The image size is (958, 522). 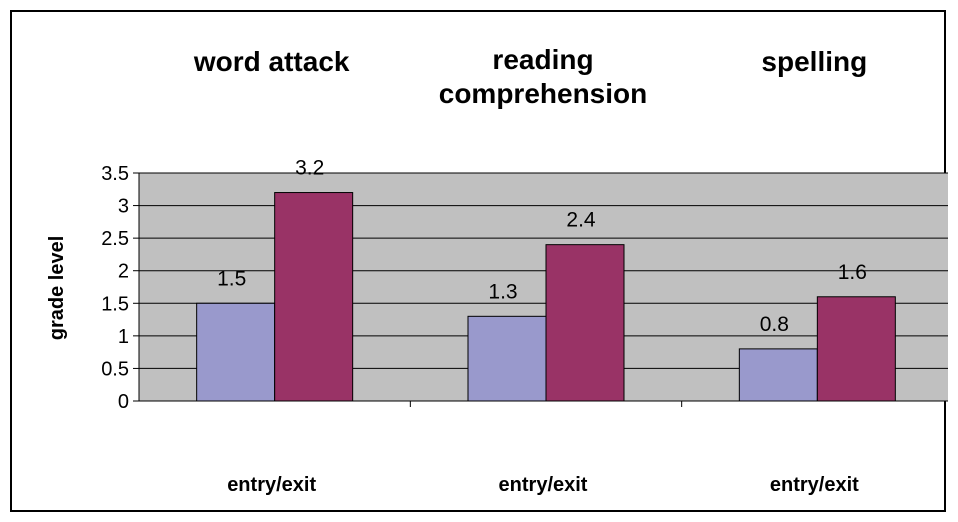 I want to click on y-tick-label: 1, so click(x=123, y=337).